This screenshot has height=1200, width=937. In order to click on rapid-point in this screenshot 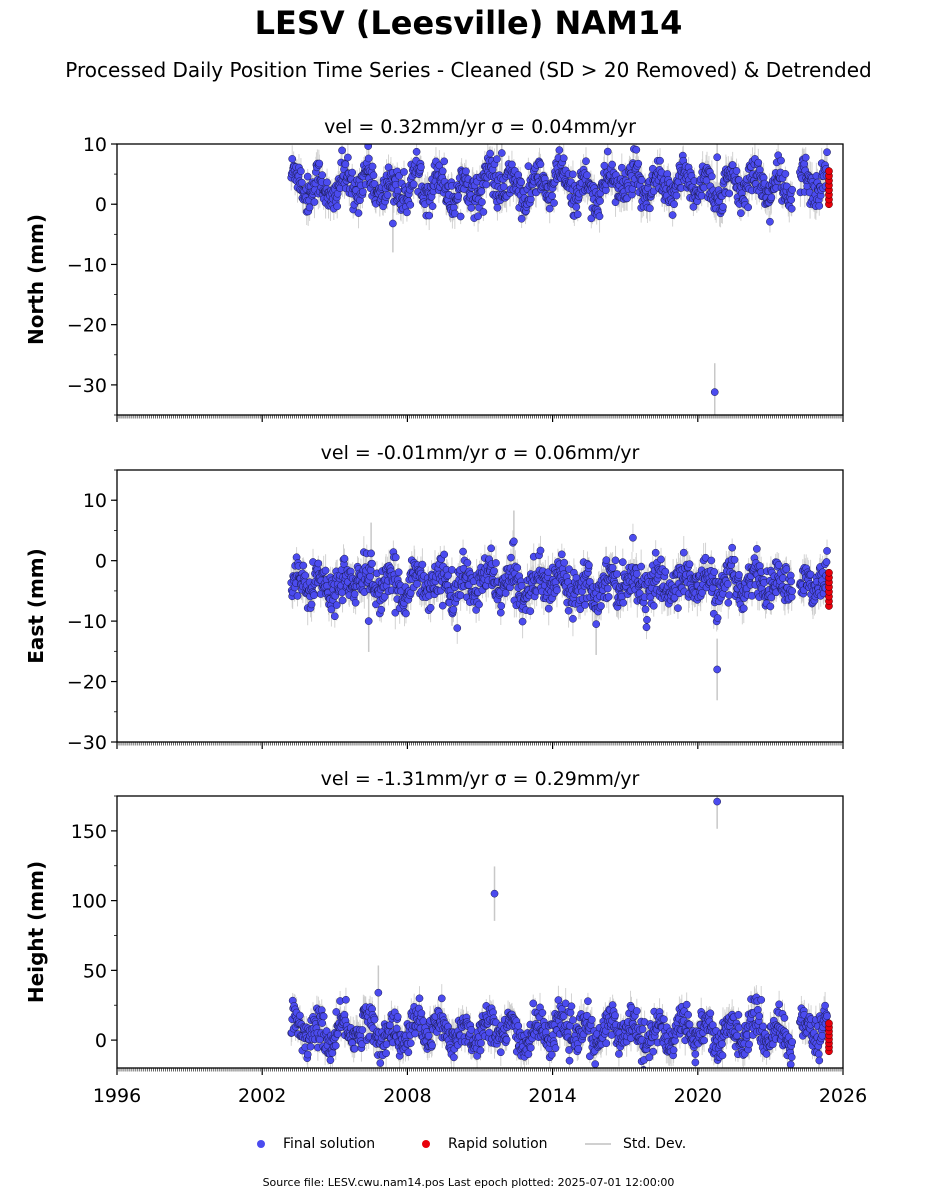, I will do `click(829, 572)`.